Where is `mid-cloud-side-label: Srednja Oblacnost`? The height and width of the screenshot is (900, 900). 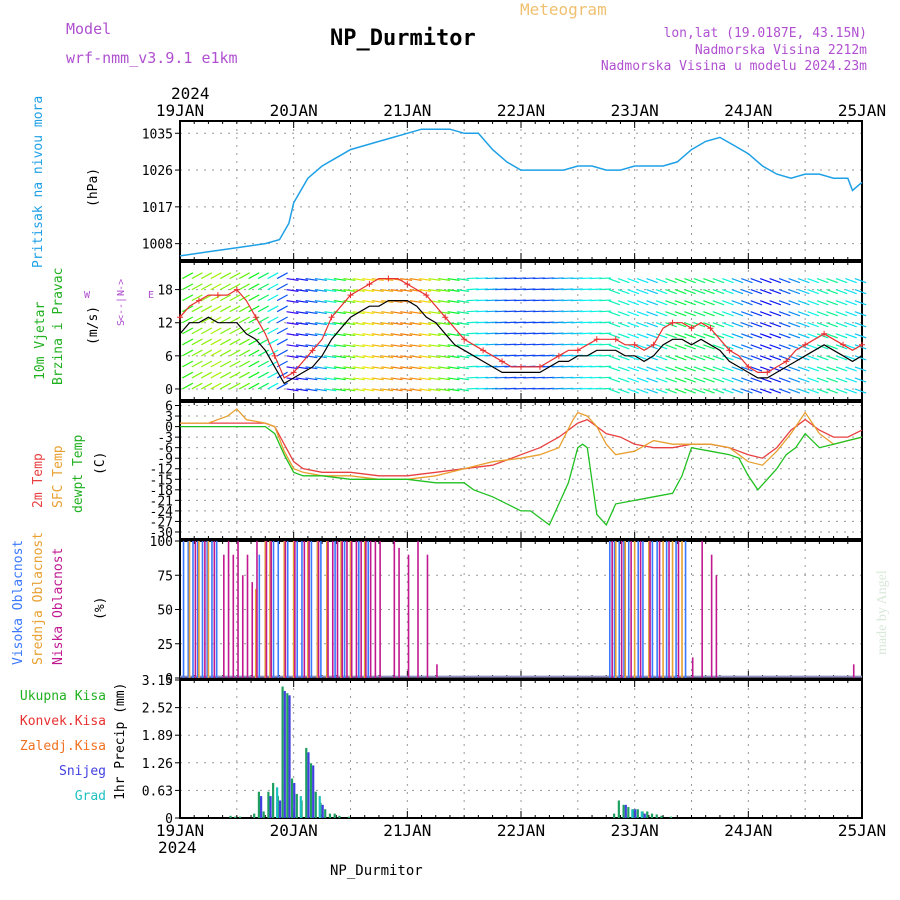
mid-cloud-side-label: Srednja Oblacnost is located at coordinates (38, 598).